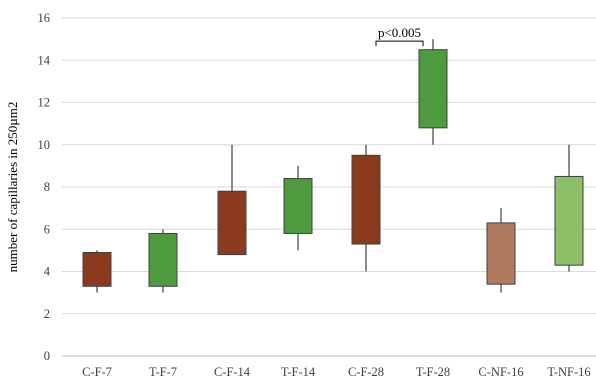 The image size is (596, 378). Describe the element at coordinates (47, 272) in the screenshot. I see `y-tick-label: 4` at that location.